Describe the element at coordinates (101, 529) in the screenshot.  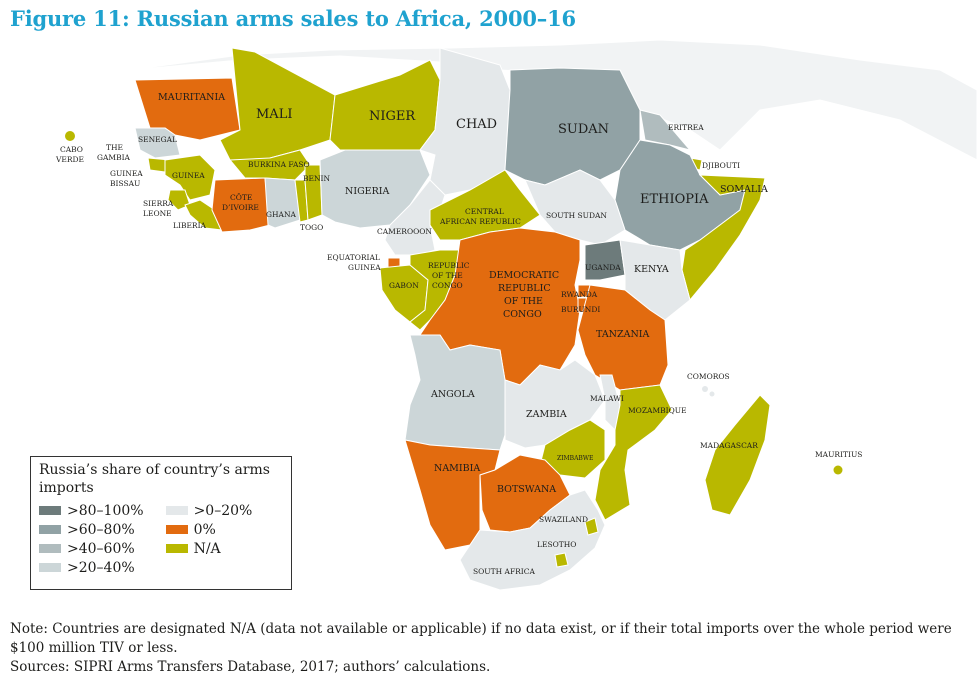
I see `legend-label: >60–80%` at that location.